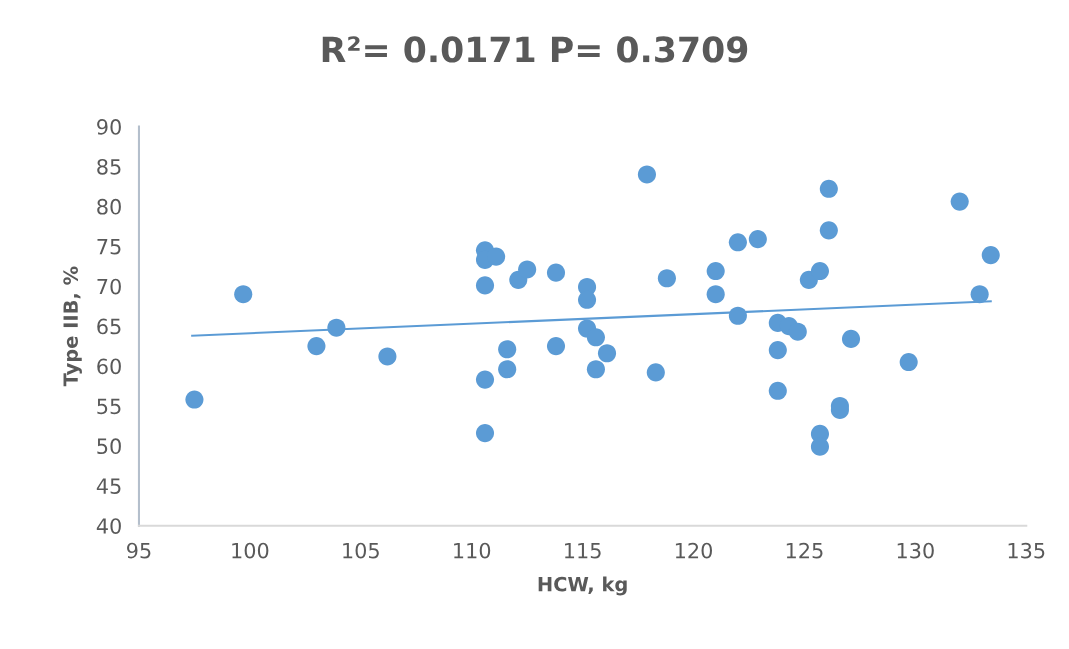 The width and height of the screenshot is (1069, 649). Describe the element at coordinates (535, 49) in the screenshot. I see `chart-title: R²= 0.0171 P= 0.3709` at that location.